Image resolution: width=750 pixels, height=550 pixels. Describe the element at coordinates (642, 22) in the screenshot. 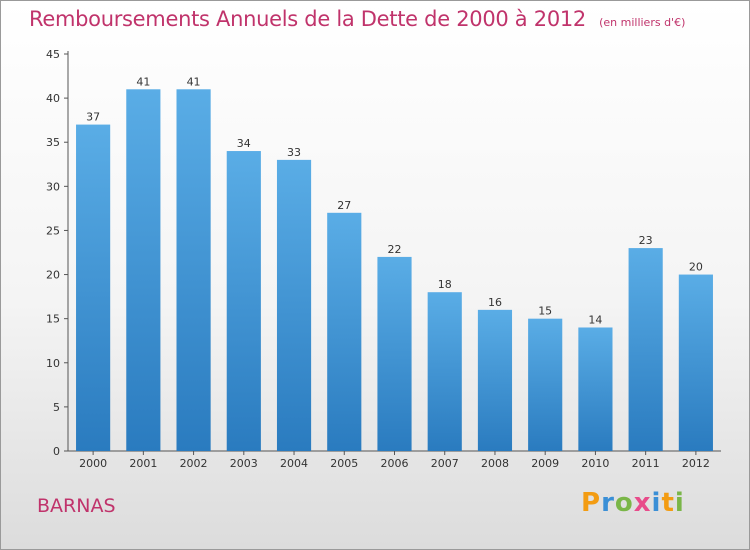

I see `chart-subtitle: (en milliers d'€)` at that location.